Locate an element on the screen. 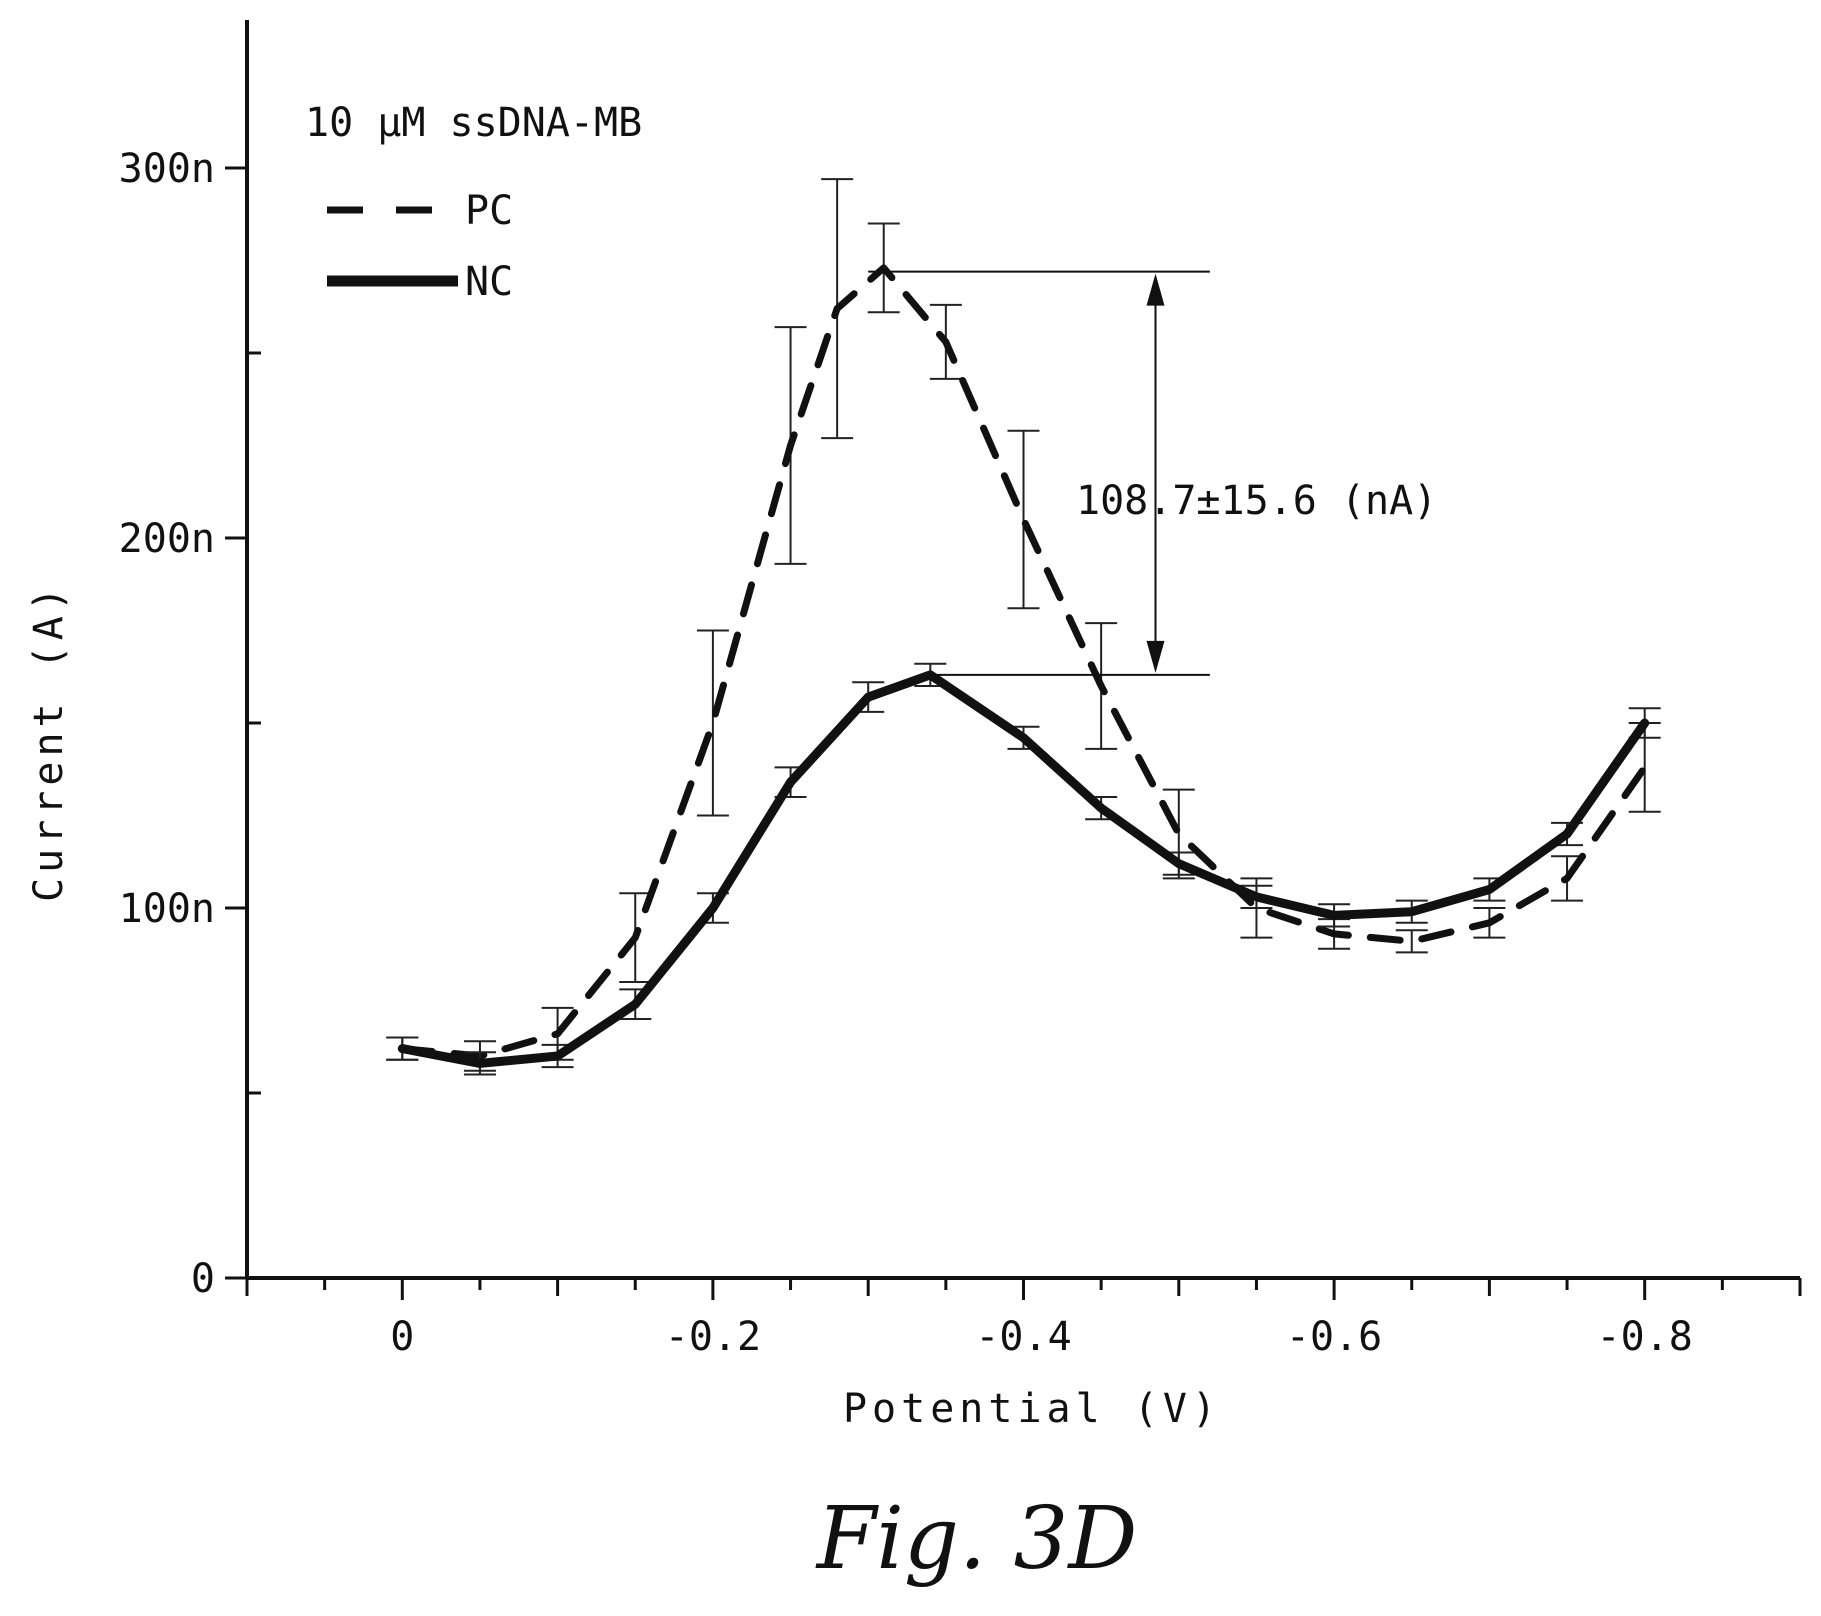 The image size is (1821, 1616). x-axis-title: Potential (V) is located at coordinates (1032, 1409).